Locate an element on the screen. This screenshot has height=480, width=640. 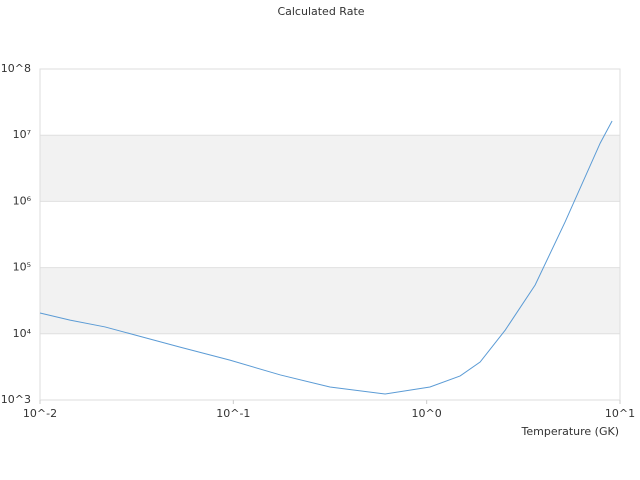
y-tick-label: 10^3 is located at coordinates (16, 399).